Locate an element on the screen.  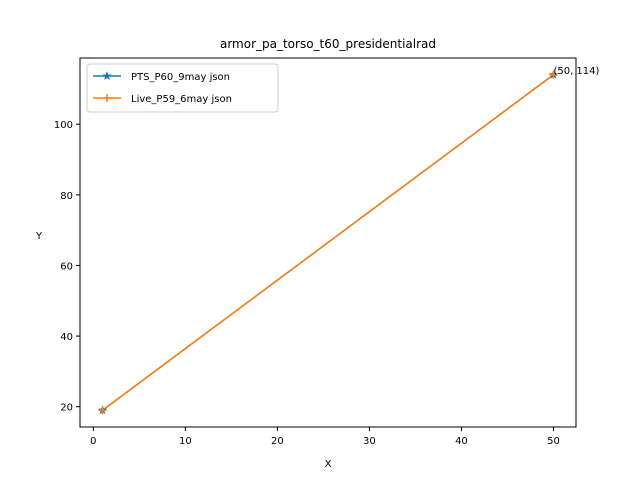
y-tick-label: 80 is located at coordinates (66, 196).